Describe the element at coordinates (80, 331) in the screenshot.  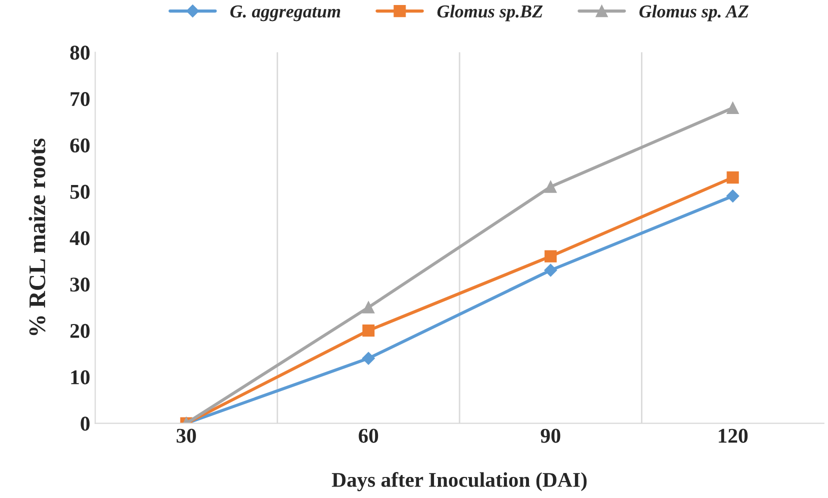
I see `y-tick-label: 20` at that location.